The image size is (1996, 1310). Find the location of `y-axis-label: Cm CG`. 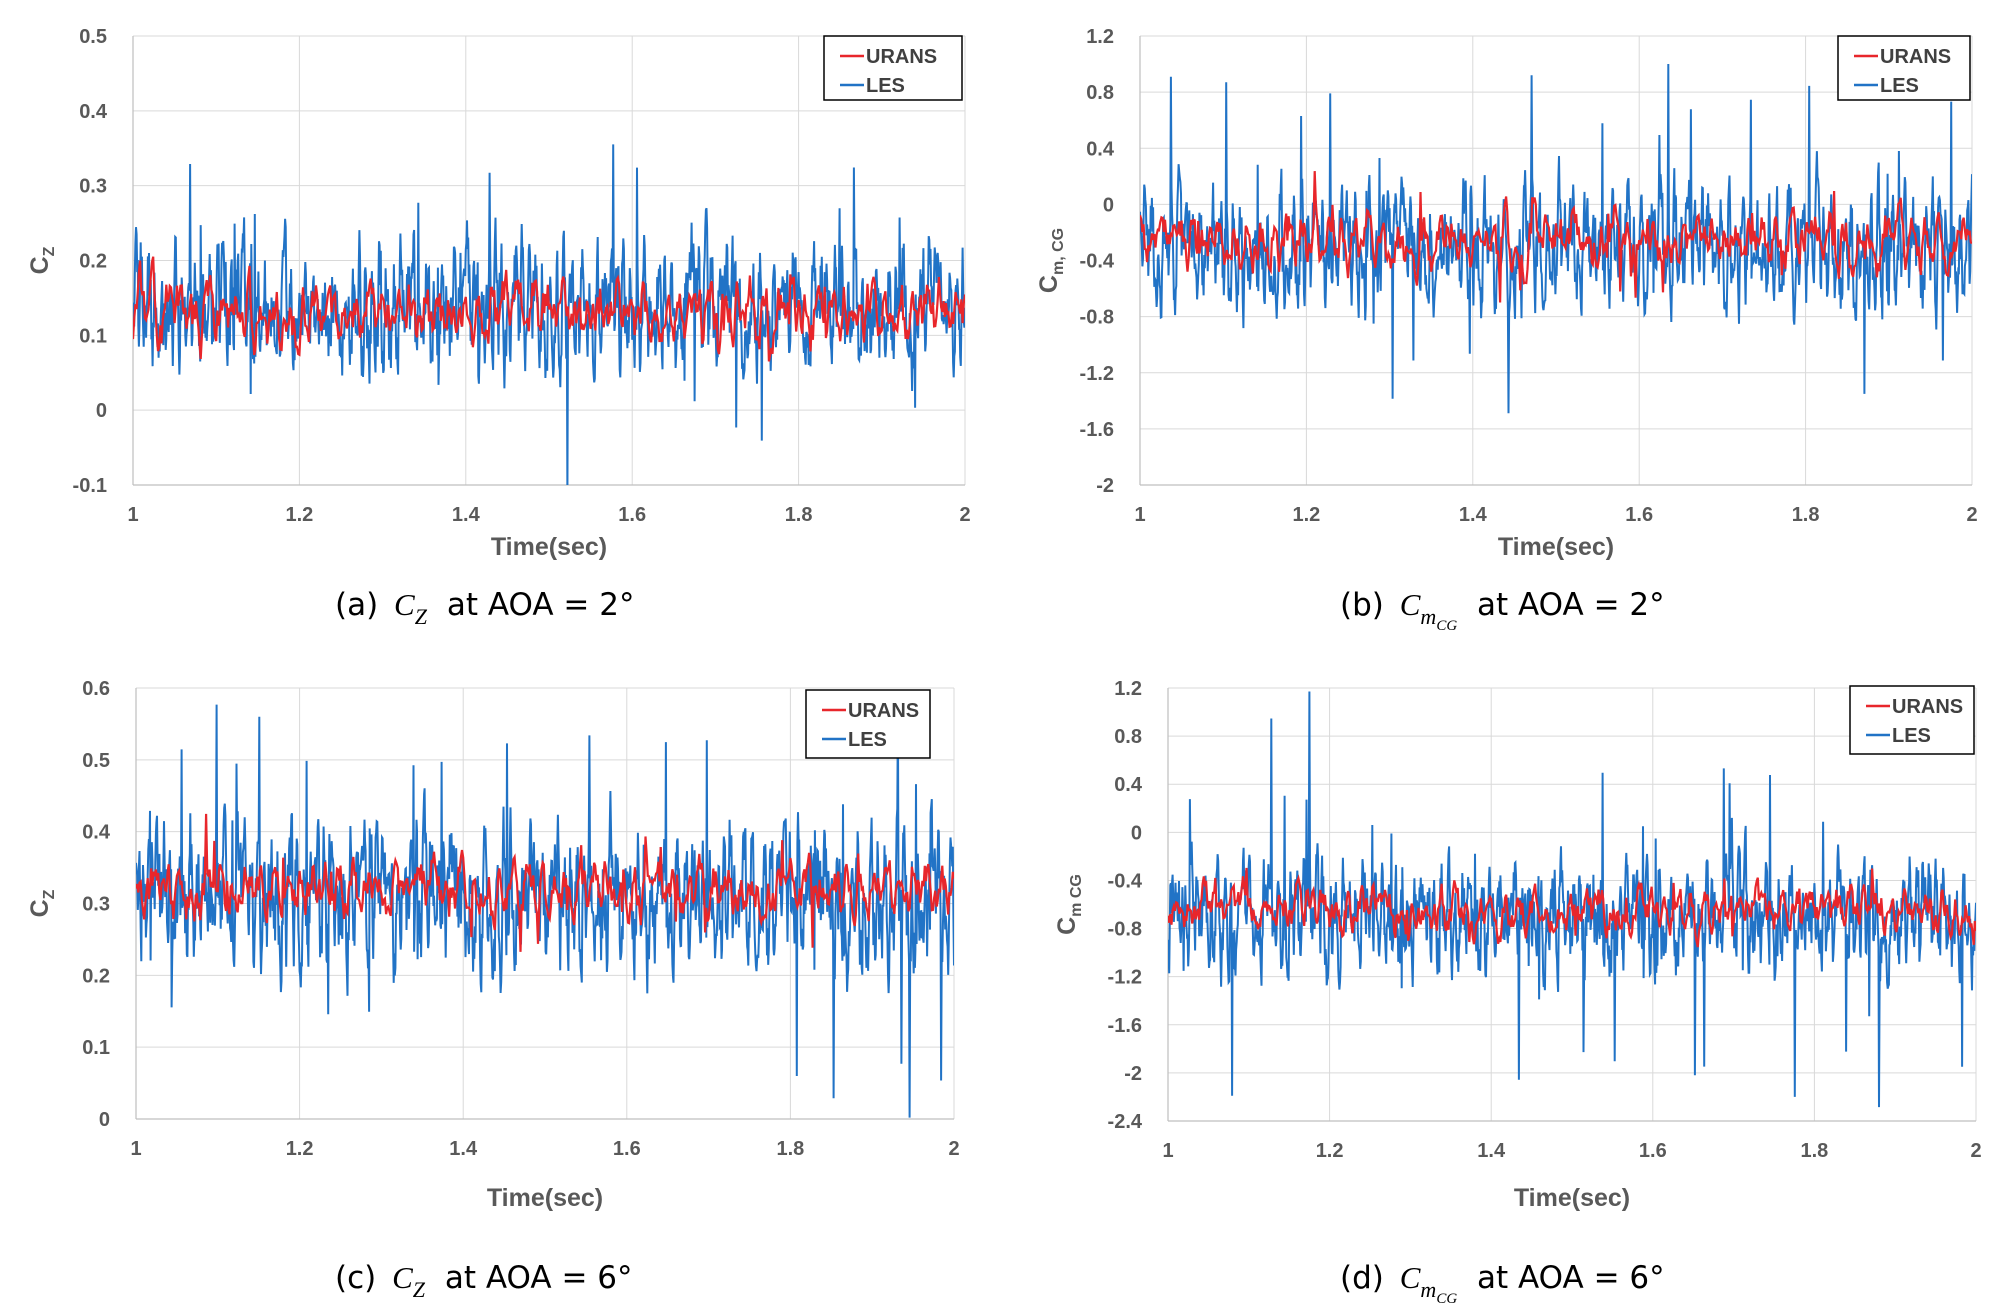

y-axis-label: Cm CG is located at coordinates (1069, 904).